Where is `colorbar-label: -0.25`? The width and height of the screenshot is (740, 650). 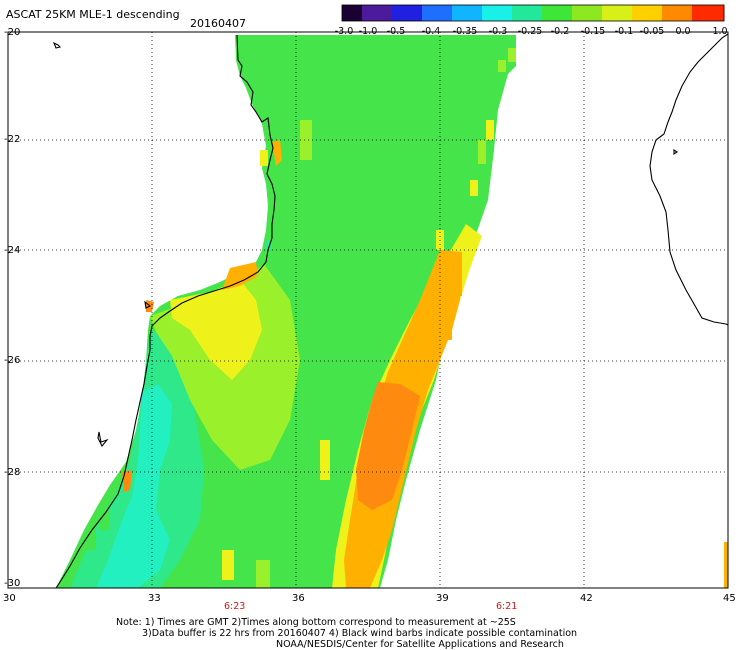 colorbar-label: -0.25 is located at coordinates (530, 31).